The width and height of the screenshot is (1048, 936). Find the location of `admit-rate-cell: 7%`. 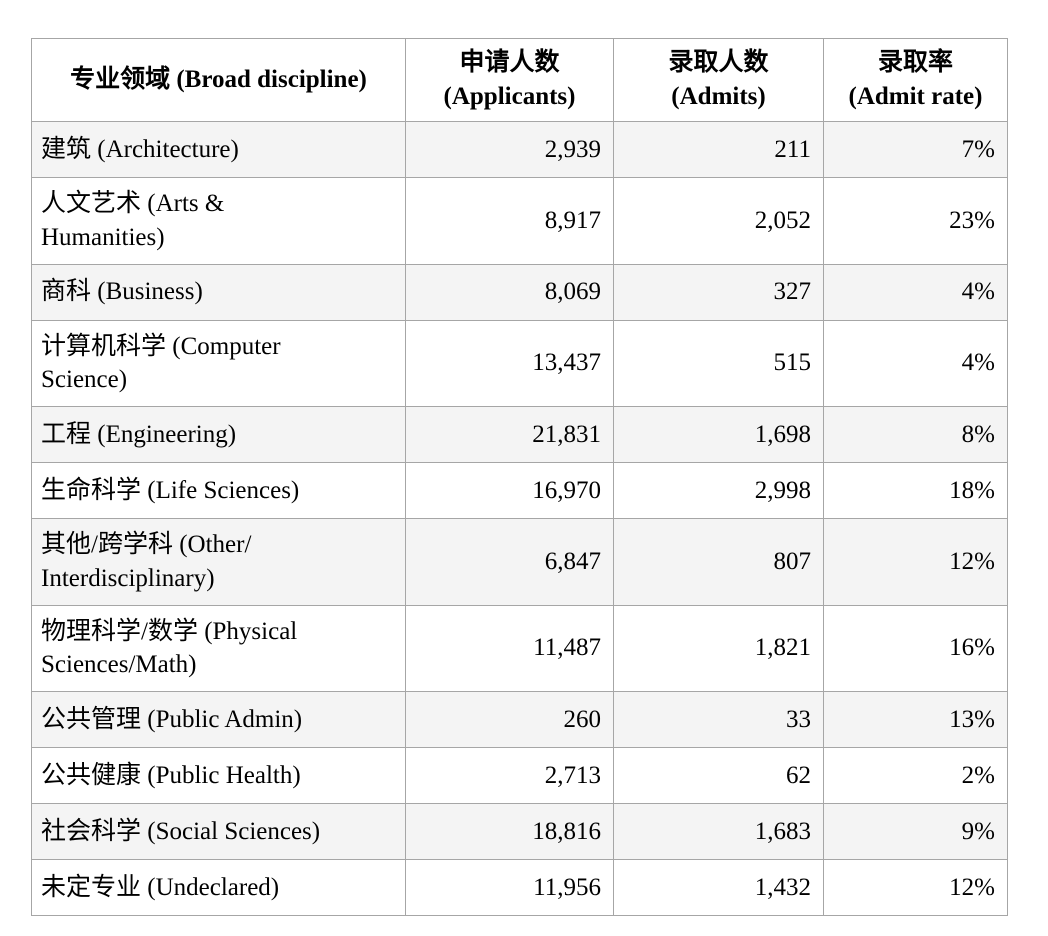

admit-rate-cell: 7% is located at coordinates (915, 149).